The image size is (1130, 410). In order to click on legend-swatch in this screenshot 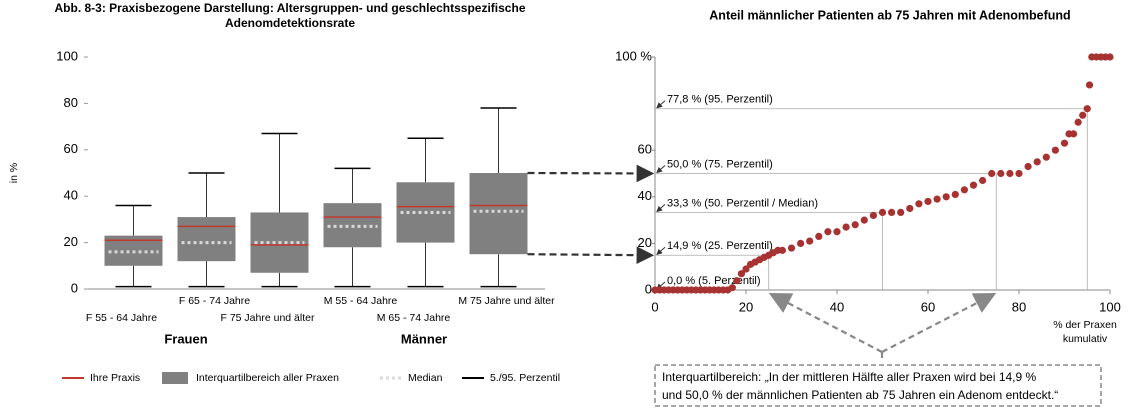, I will do `click(175, 378)`.